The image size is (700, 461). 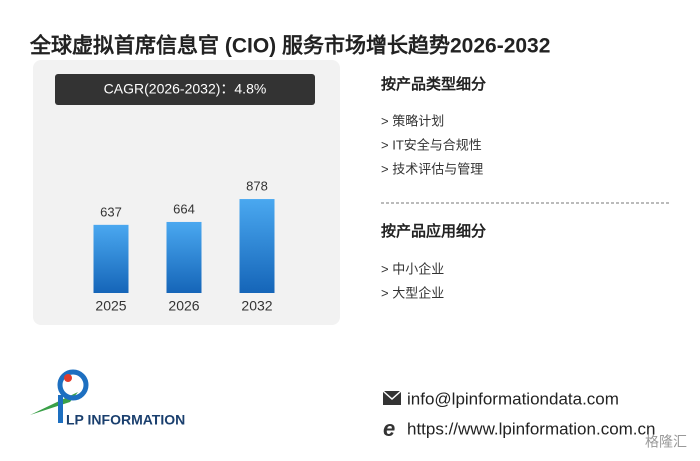 I want to click on segment-heading: 按产品类型细分, so click(x=433, y=84).